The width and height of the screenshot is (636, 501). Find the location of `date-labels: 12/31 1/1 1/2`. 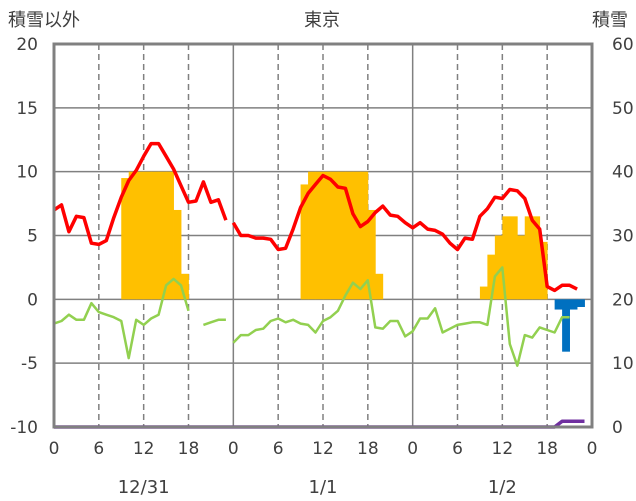

date-labels: 12/31 1/1 1/2 is located at coordinates (317, 487).